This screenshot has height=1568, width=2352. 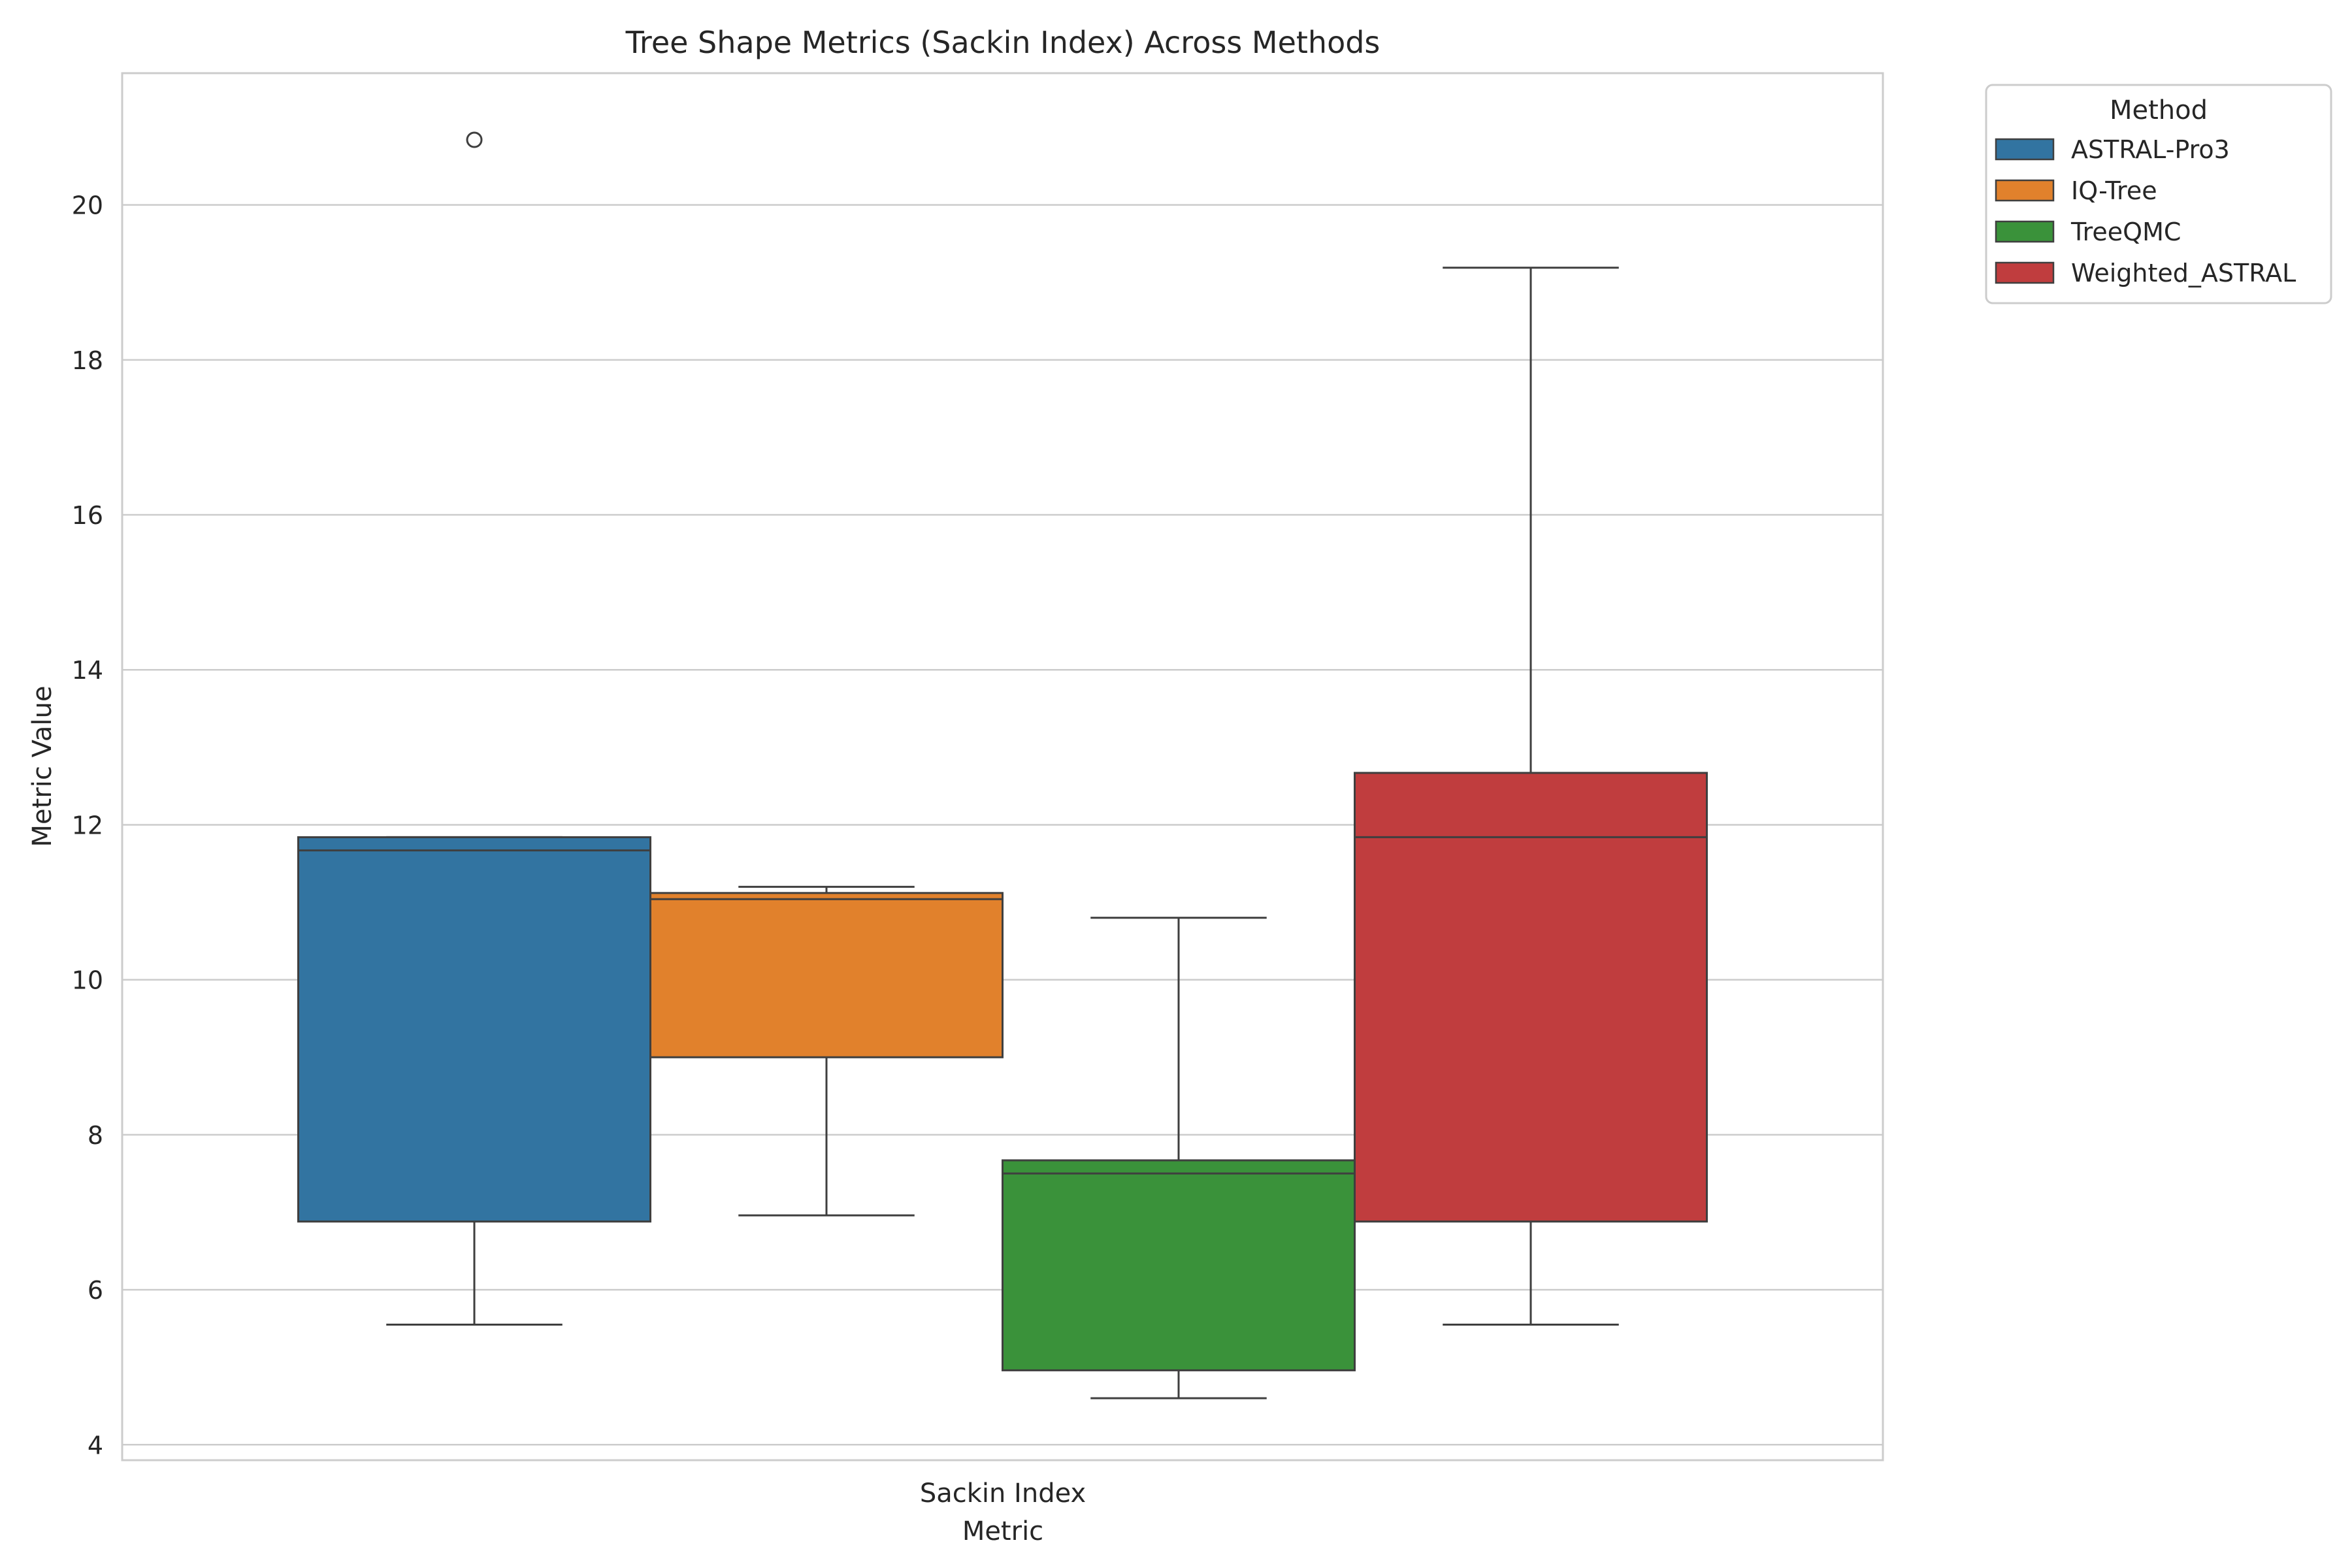 I want to click on y-tick-label: 12, so click(x=87, y=825).